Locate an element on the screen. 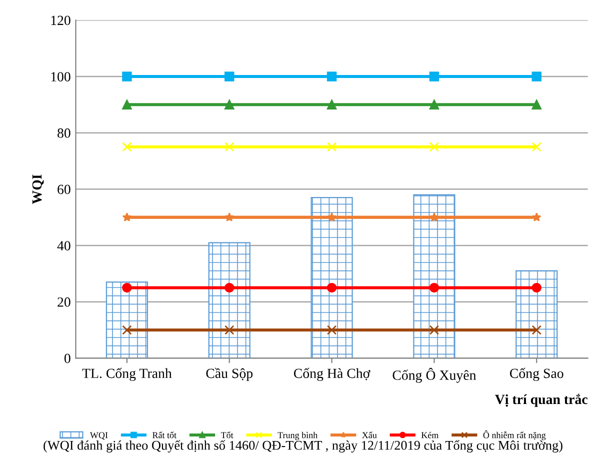  legend-label: Rất tốt is located at coordinates (164, 435).